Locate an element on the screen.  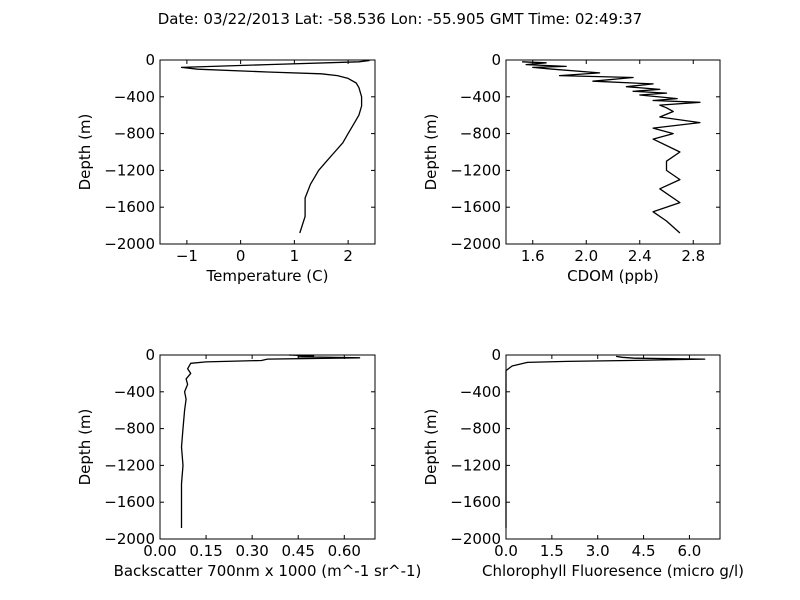
x-tick-label: 2.4 is located at coordinates (640, 256).